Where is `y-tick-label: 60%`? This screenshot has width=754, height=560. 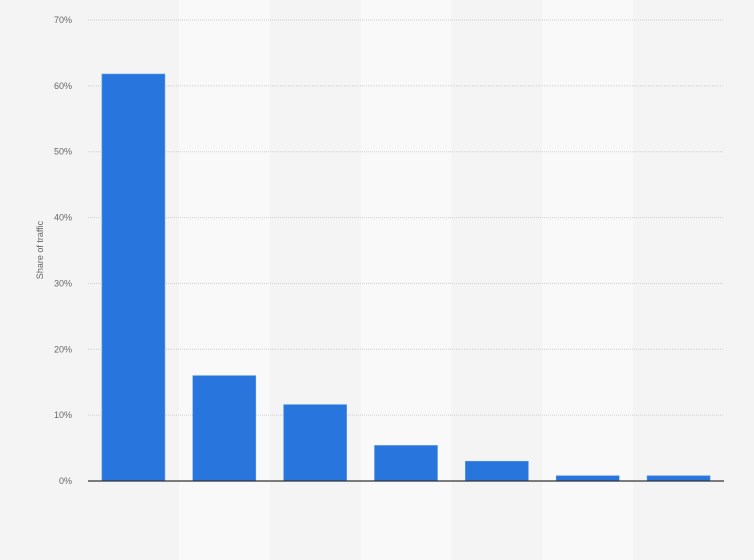
y-tick-label: 60% is located at coordinates (63, 86).